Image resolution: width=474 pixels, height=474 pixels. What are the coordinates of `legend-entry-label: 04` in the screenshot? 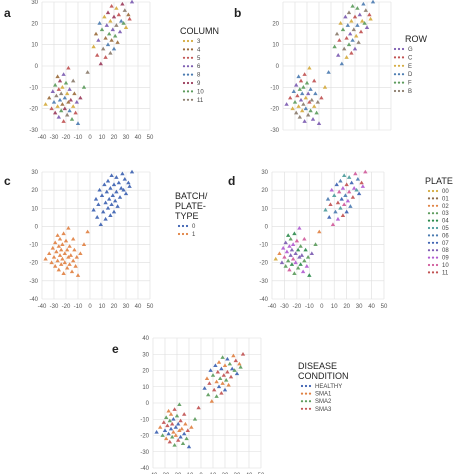 It's located at (445, 222).